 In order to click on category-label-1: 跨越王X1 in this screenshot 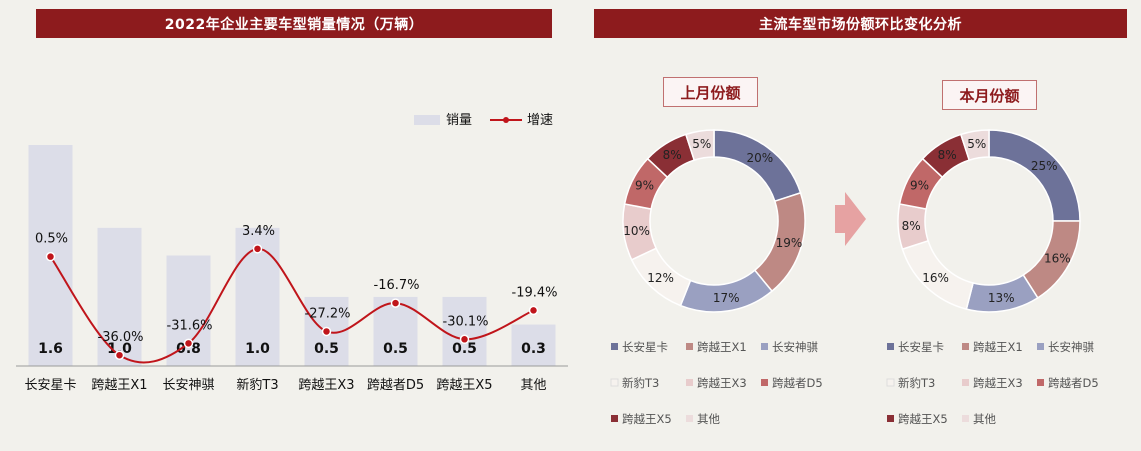, I will do `click(119, 385)`.